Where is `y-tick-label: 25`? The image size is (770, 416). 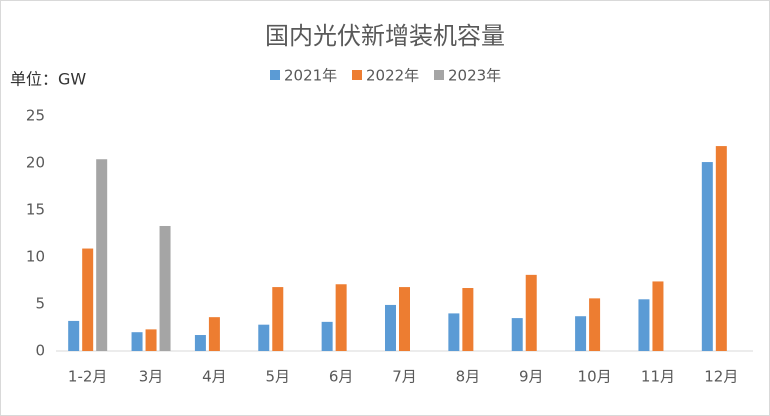
y-tick-label: 25 is located at coordinates (35, 116).